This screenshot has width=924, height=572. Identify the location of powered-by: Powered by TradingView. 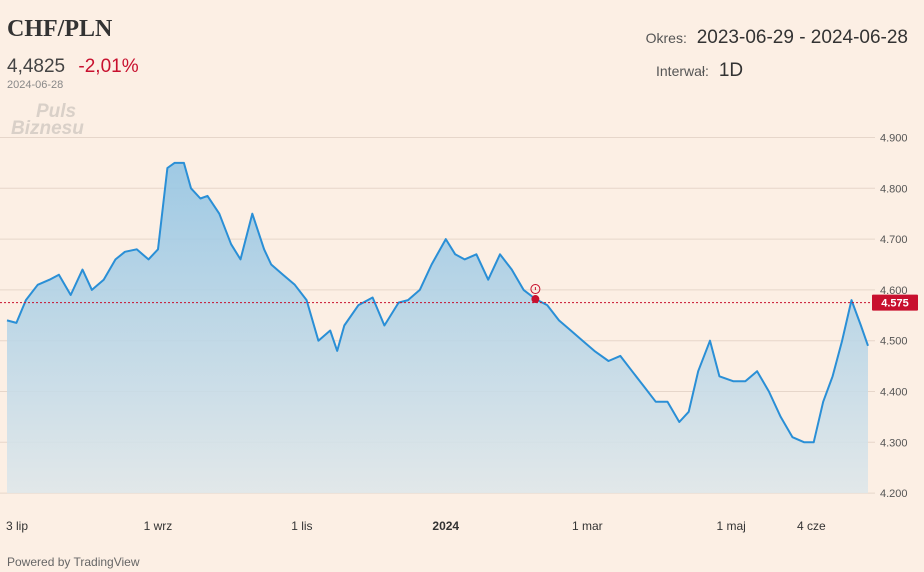
(73, 562).